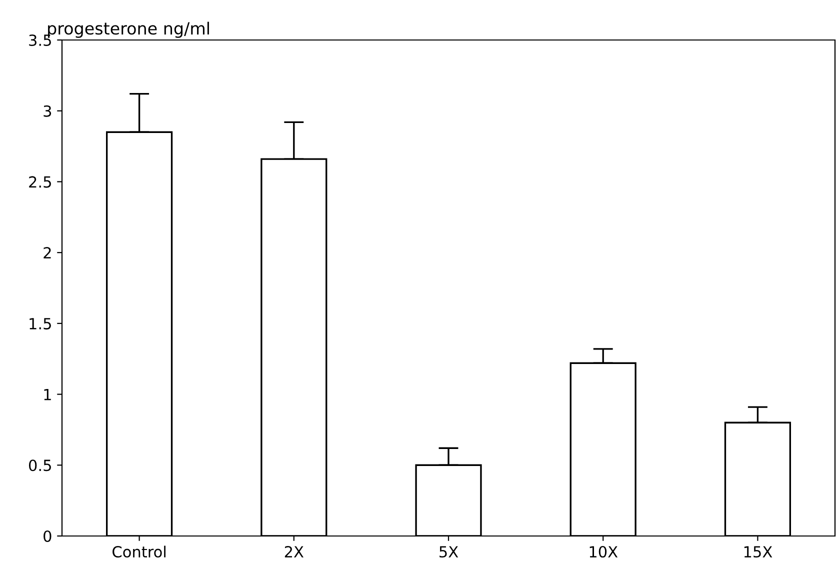 The width and height of the screenshot is (839, 565). I want to click on y-tick-label: 0, so click(48, 536).